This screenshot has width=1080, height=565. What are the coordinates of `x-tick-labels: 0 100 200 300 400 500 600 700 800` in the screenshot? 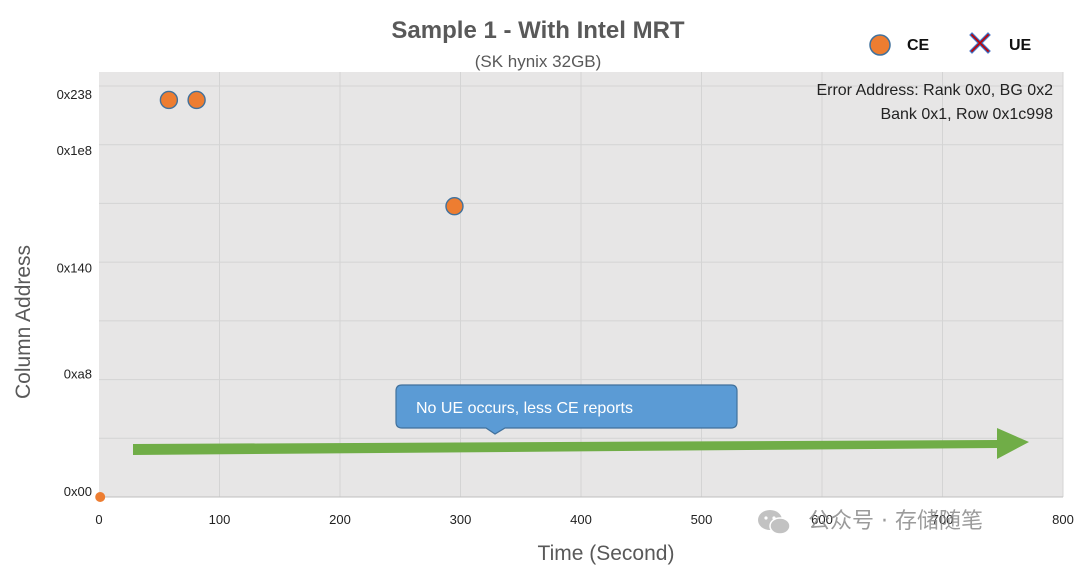 It's located at (584, 519).